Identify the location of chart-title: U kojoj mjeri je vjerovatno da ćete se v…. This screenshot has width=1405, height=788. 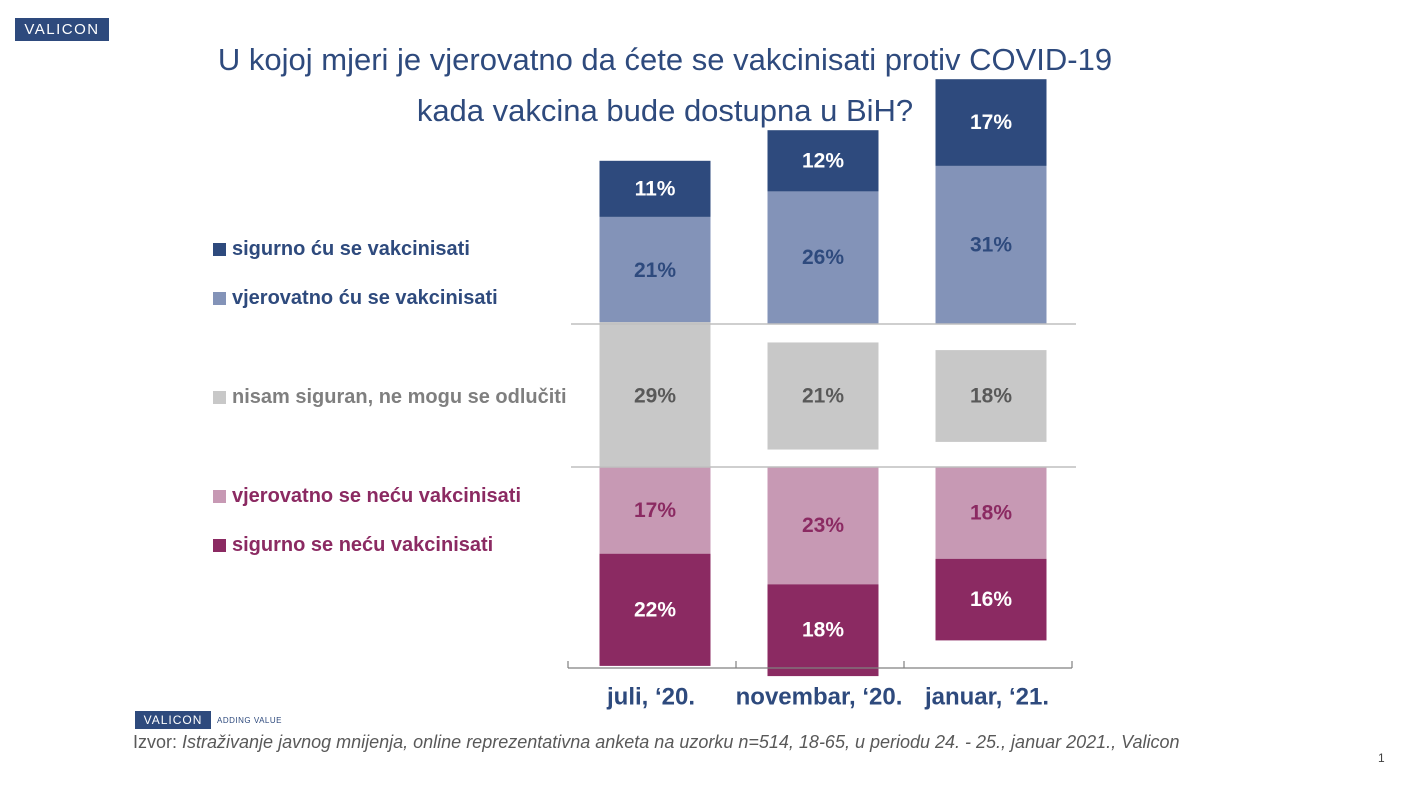
(665, 85).